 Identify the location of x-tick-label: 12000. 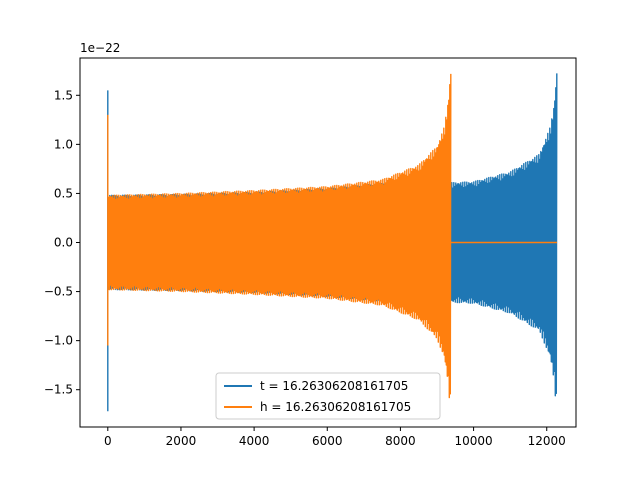
(547, 441).